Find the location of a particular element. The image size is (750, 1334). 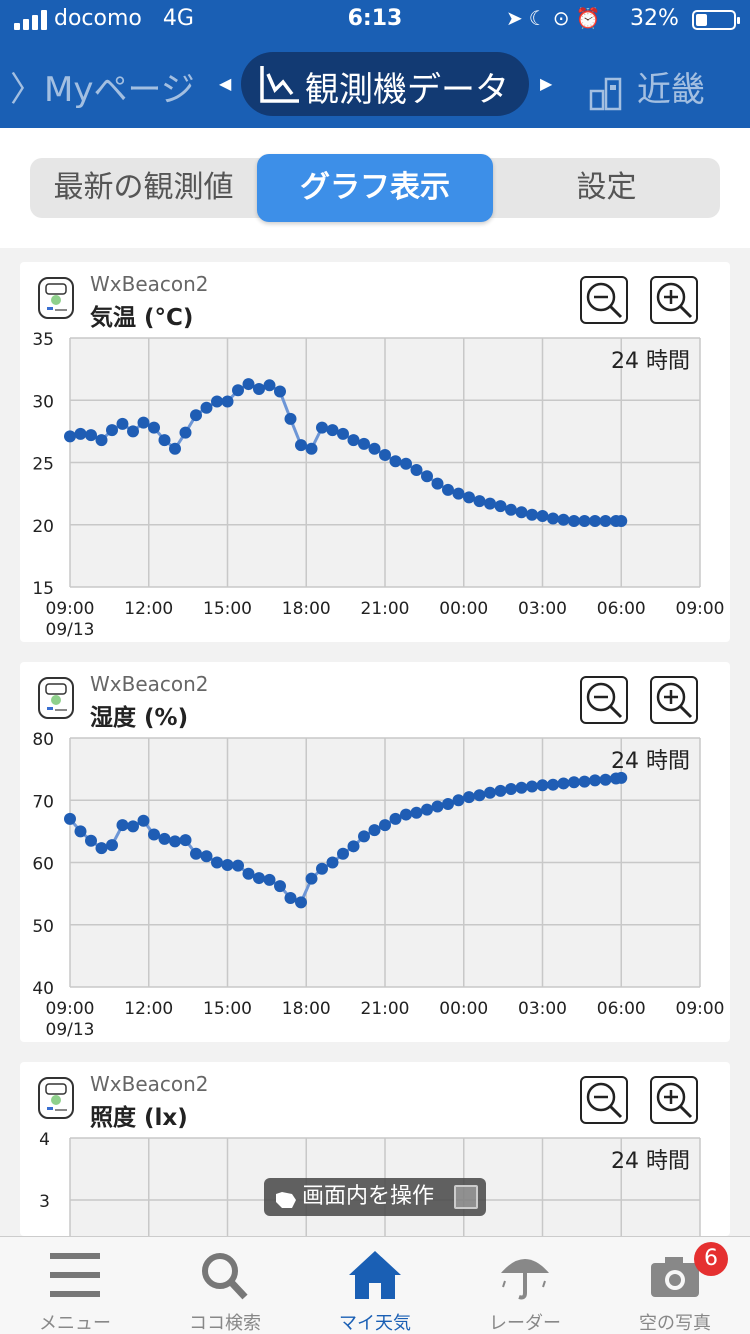

x-date-label: 09/13 is located at coordinates (70, 1030).